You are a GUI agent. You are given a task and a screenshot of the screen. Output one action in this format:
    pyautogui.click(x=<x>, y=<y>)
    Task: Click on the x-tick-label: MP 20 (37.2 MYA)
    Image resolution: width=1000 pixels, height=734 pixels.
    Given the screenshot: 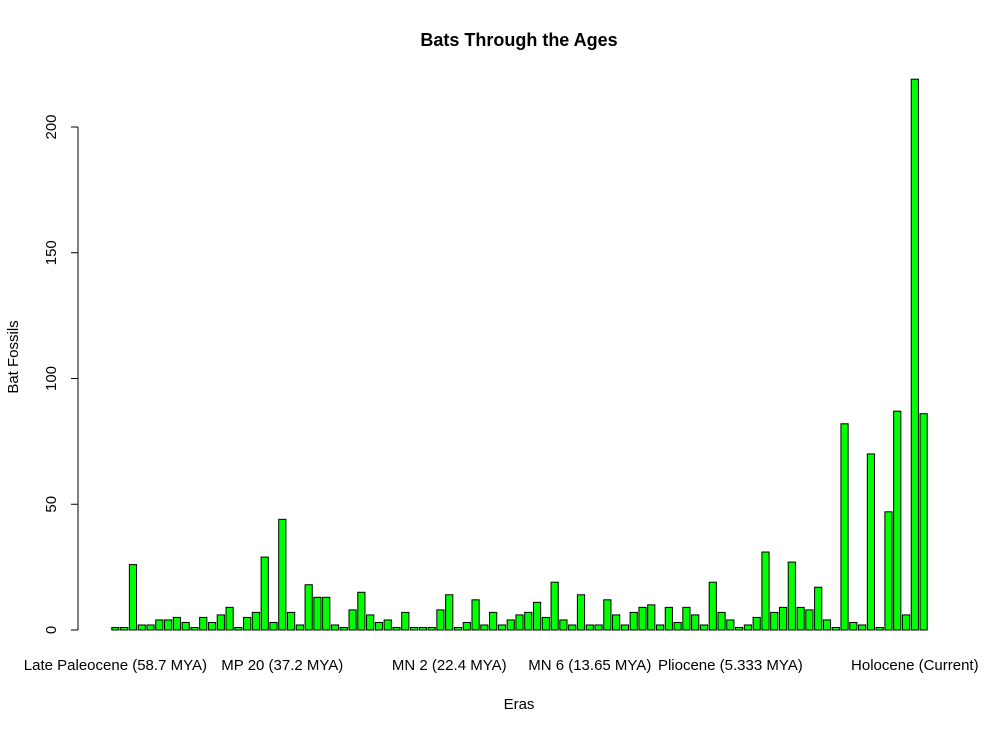 What is the action you would take?
    pyautogui.click(x=282, y=665)
    